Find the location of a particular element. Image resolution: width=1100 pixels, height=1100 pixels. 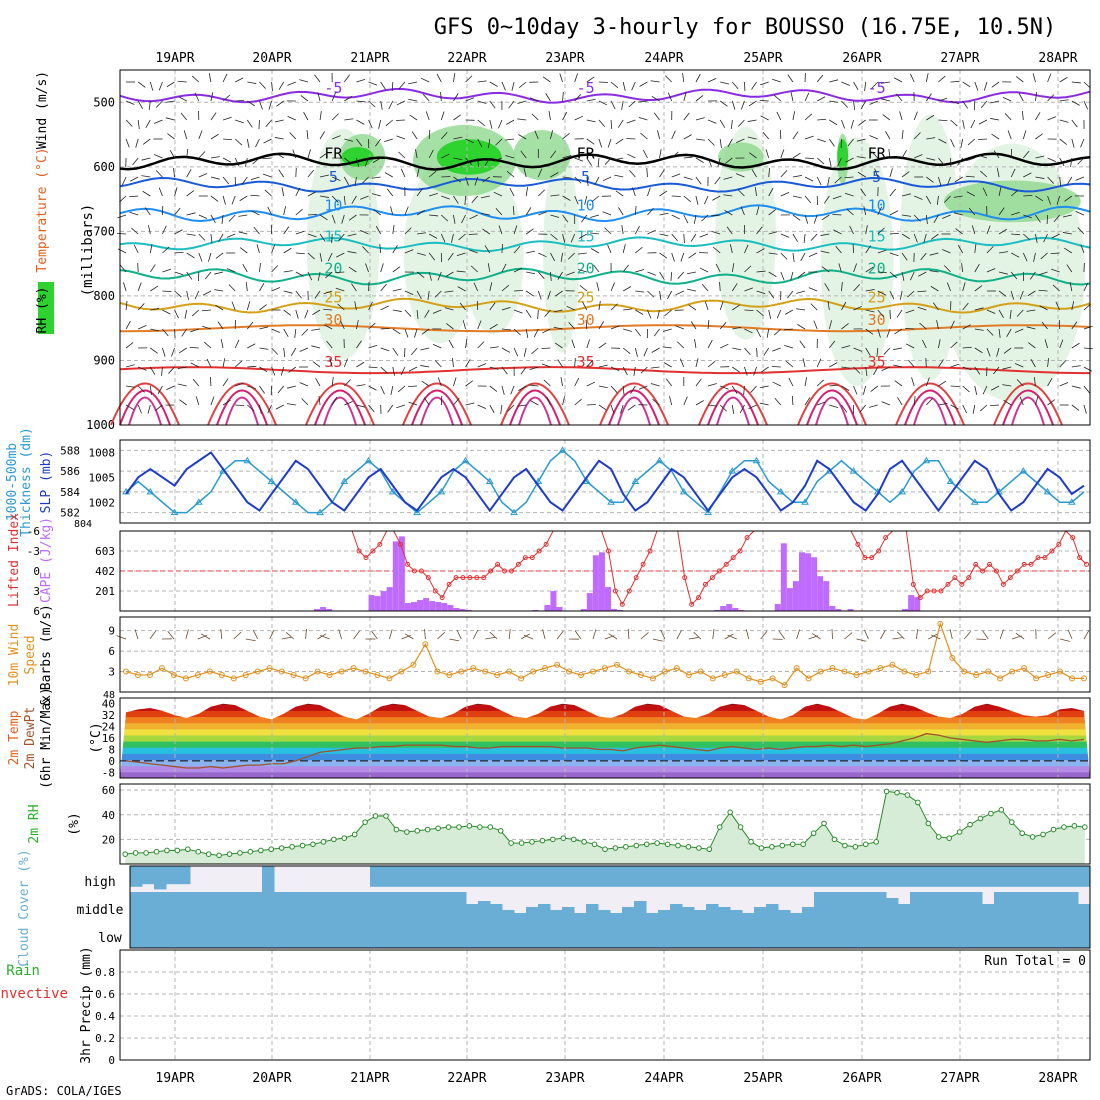

date-label-top: 19APR is located at coordinates (174, 58).